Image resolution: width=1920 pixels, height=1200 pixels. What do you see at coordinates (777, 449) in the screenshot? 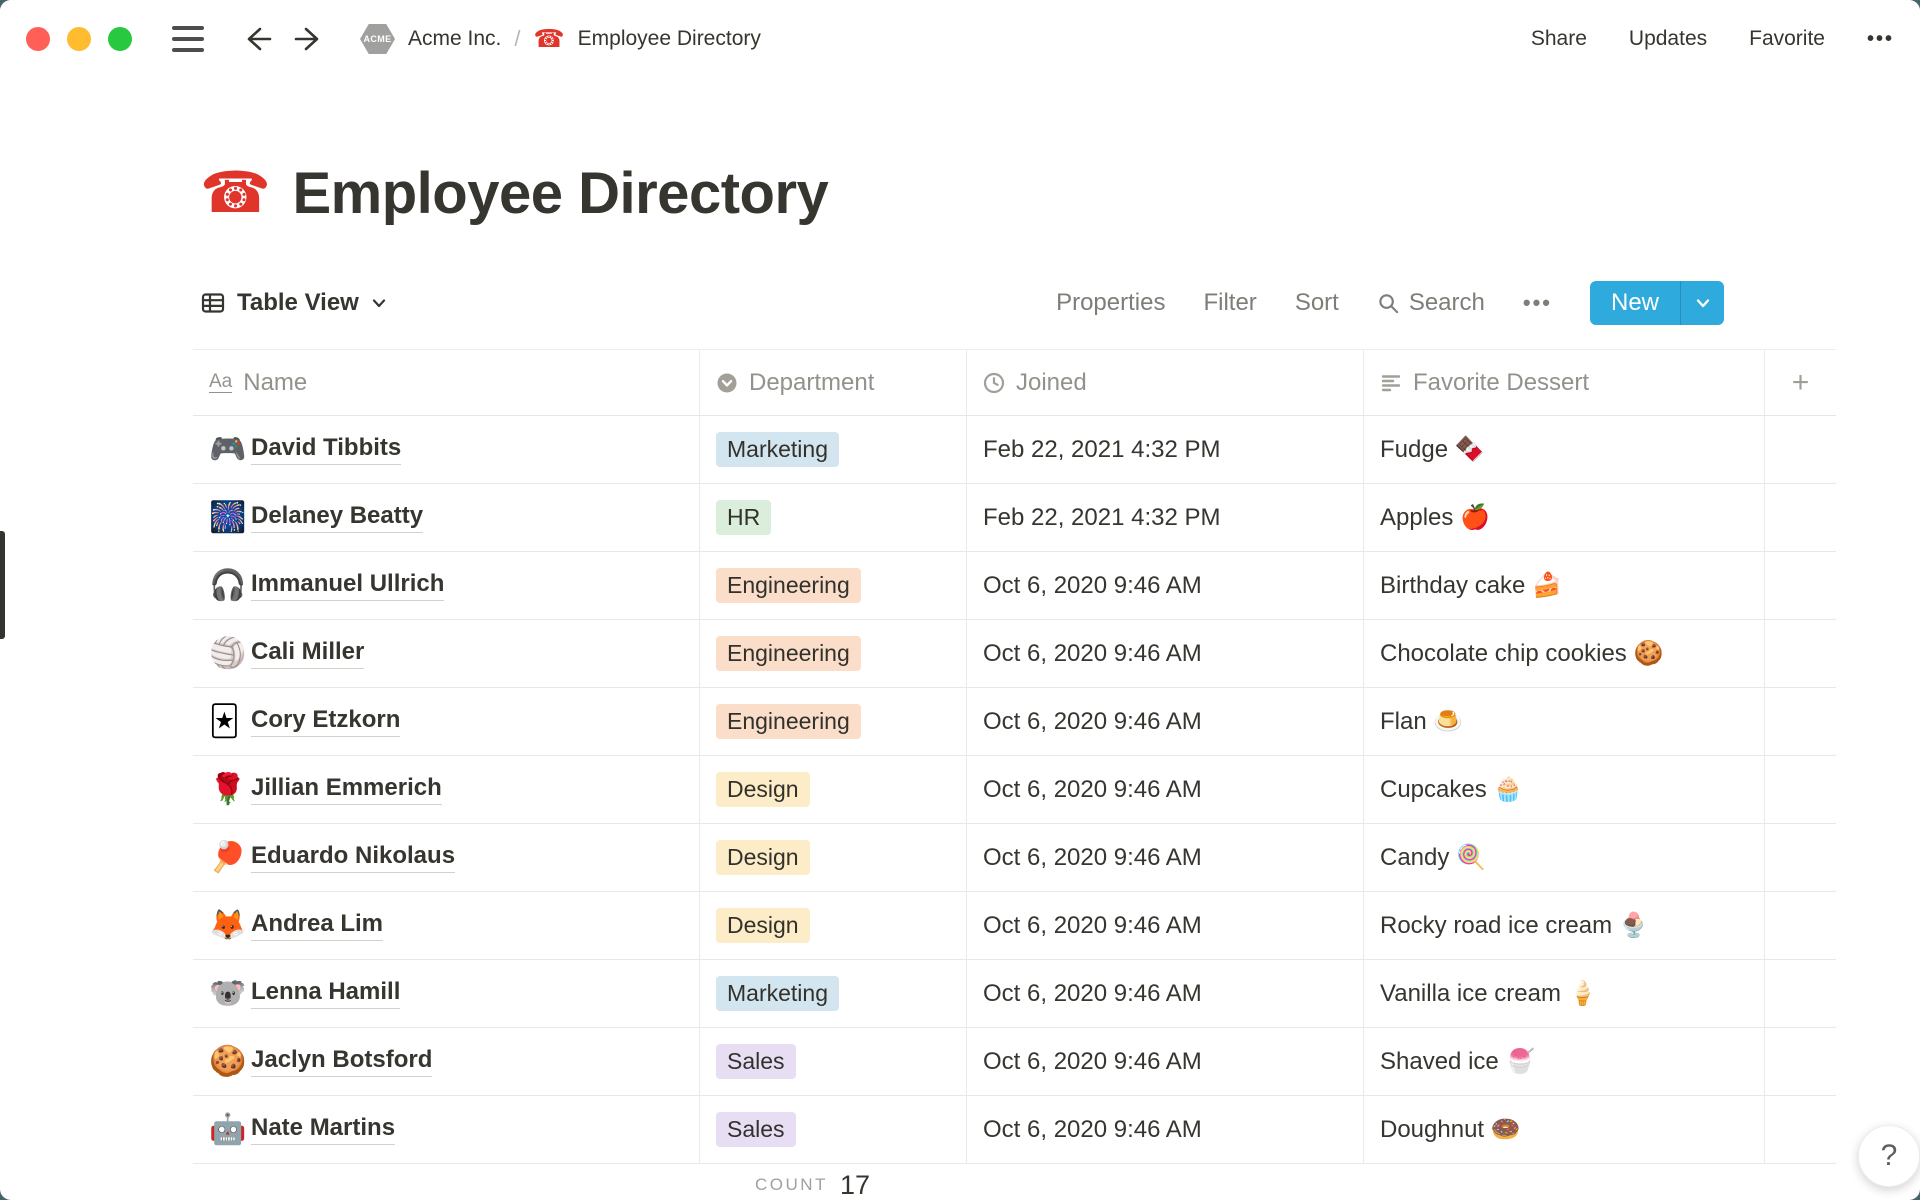
I see `department-tag: Marketing` at bounding box center [777, 449].